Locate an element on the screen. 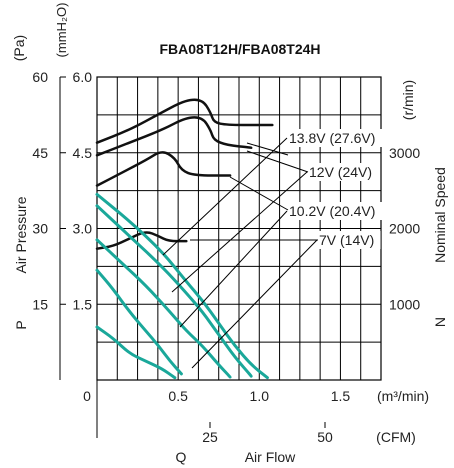 The width and height of the screenshot is (454, 468). pa-tick-label: 60 is located at coordinates (40, 77).